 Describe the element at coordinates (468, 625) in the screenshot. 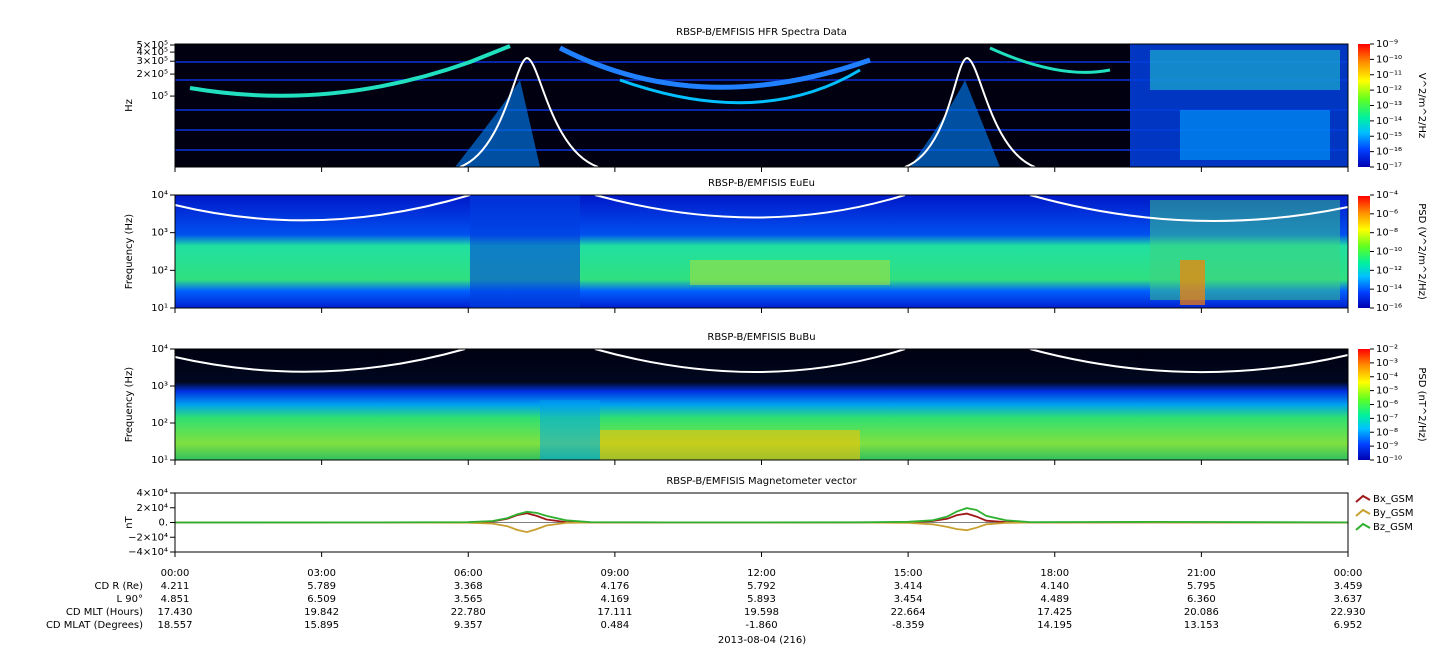

I see `ephemeris-value: 9.357` at that location.